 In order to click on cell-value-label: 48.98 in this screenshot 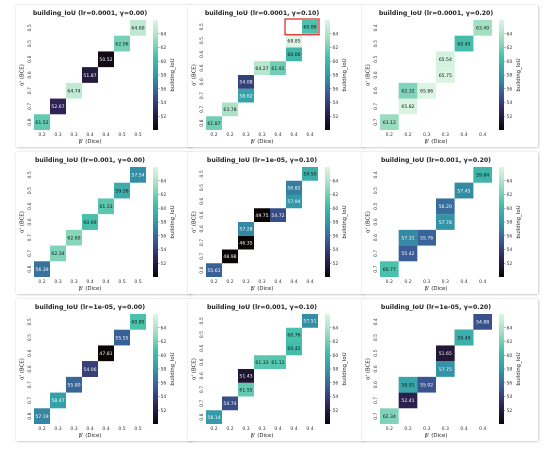, I will do `click(229, 257)`.